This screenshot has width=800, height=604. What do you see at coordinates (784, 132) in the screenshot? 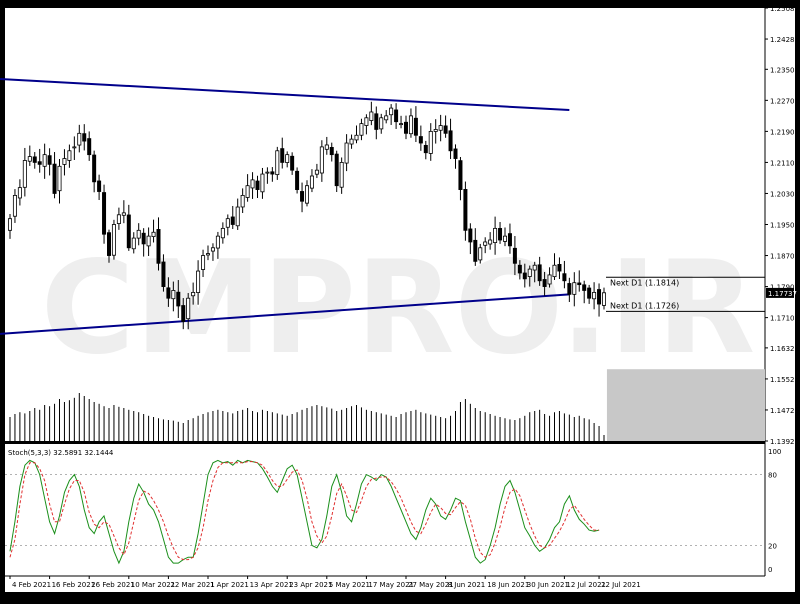
I see `price-tick-label-4: 1.21900` at bounding box center [784, 132].